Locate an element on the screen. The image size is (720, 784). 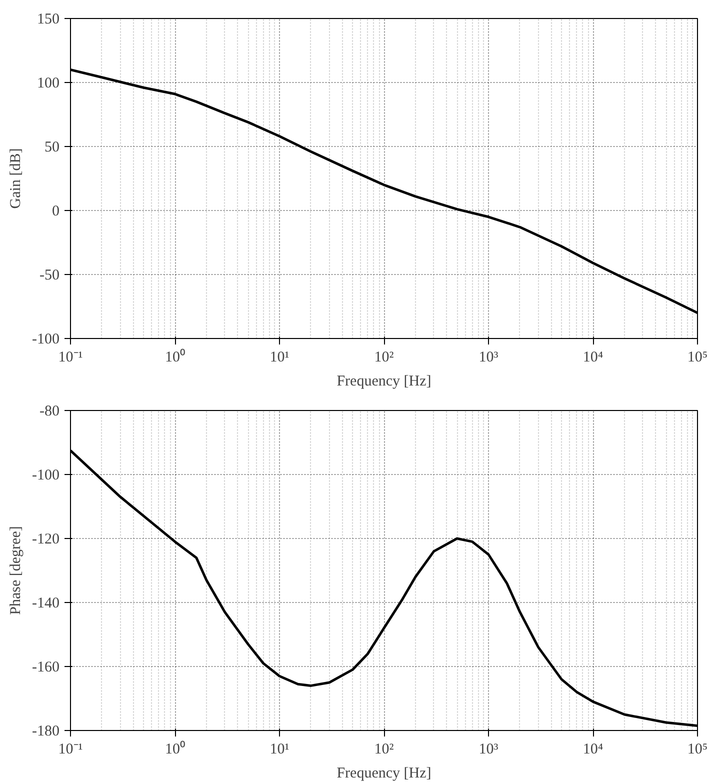
y-tick-label: 150 is located at coordinates (48, 20).